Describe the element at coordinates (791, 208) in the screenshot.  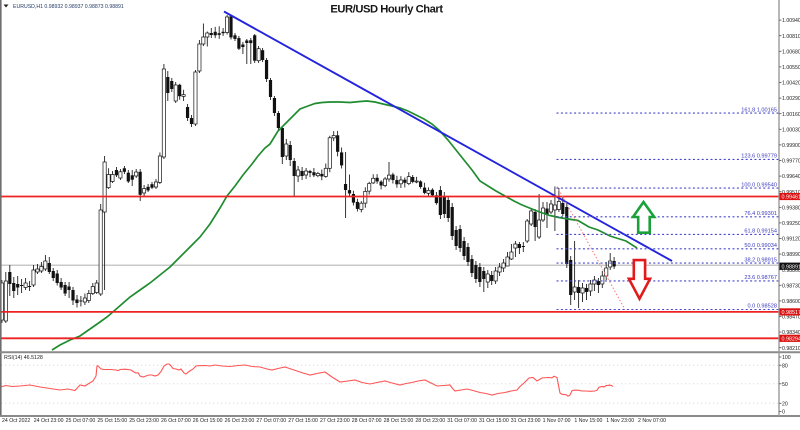
I see `svg-text: 0.99380` at that location.